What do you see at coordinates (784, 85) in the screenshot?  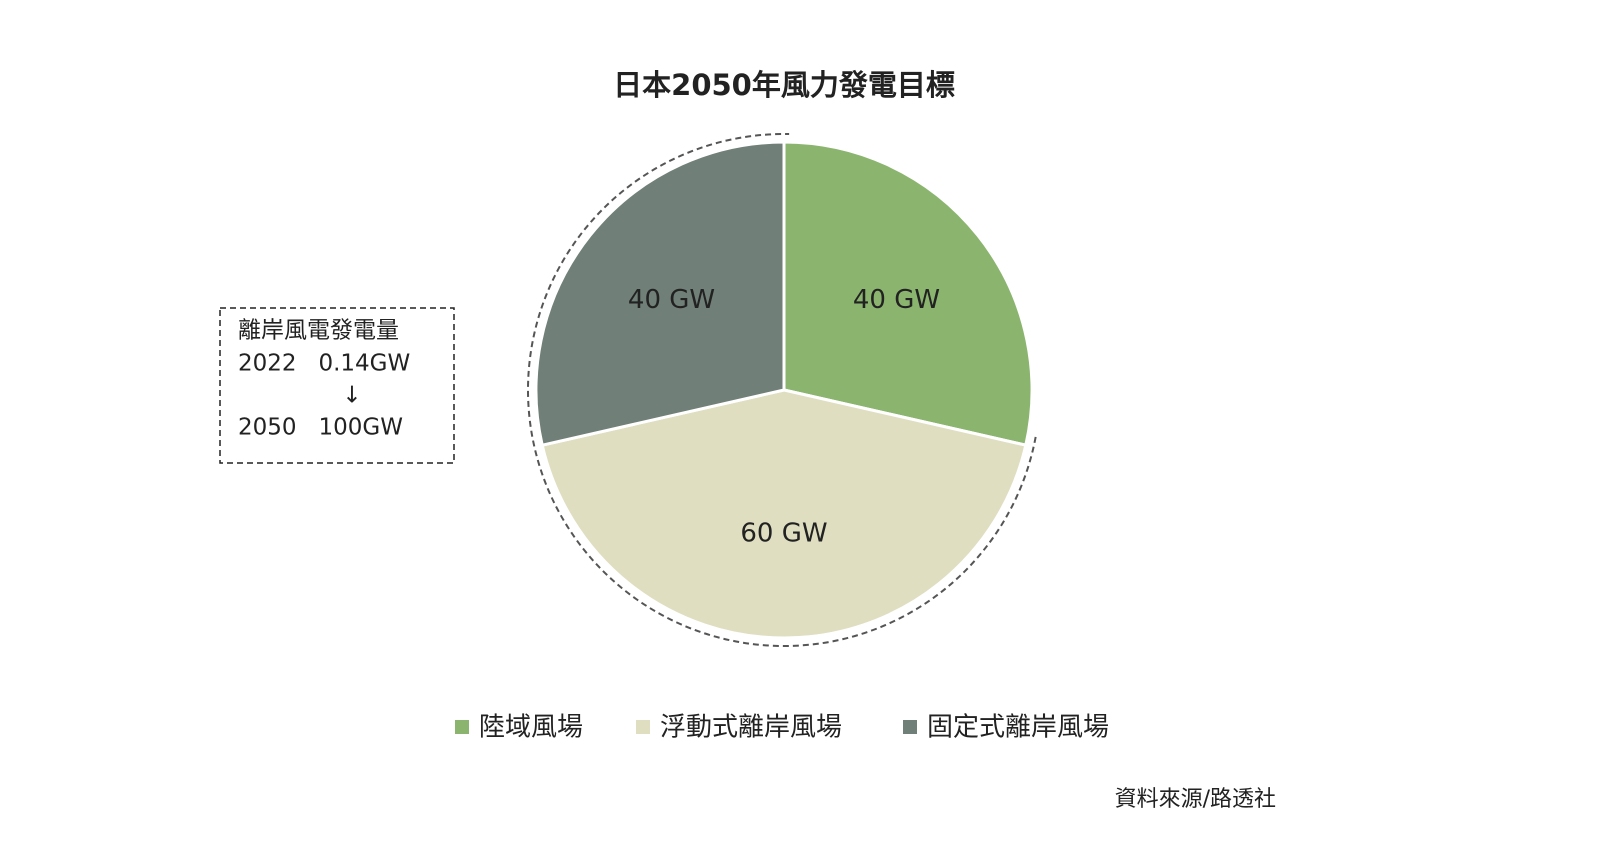 I see `chart-title: 日本2050年風力發電目標` at bounding box center [784, 85].